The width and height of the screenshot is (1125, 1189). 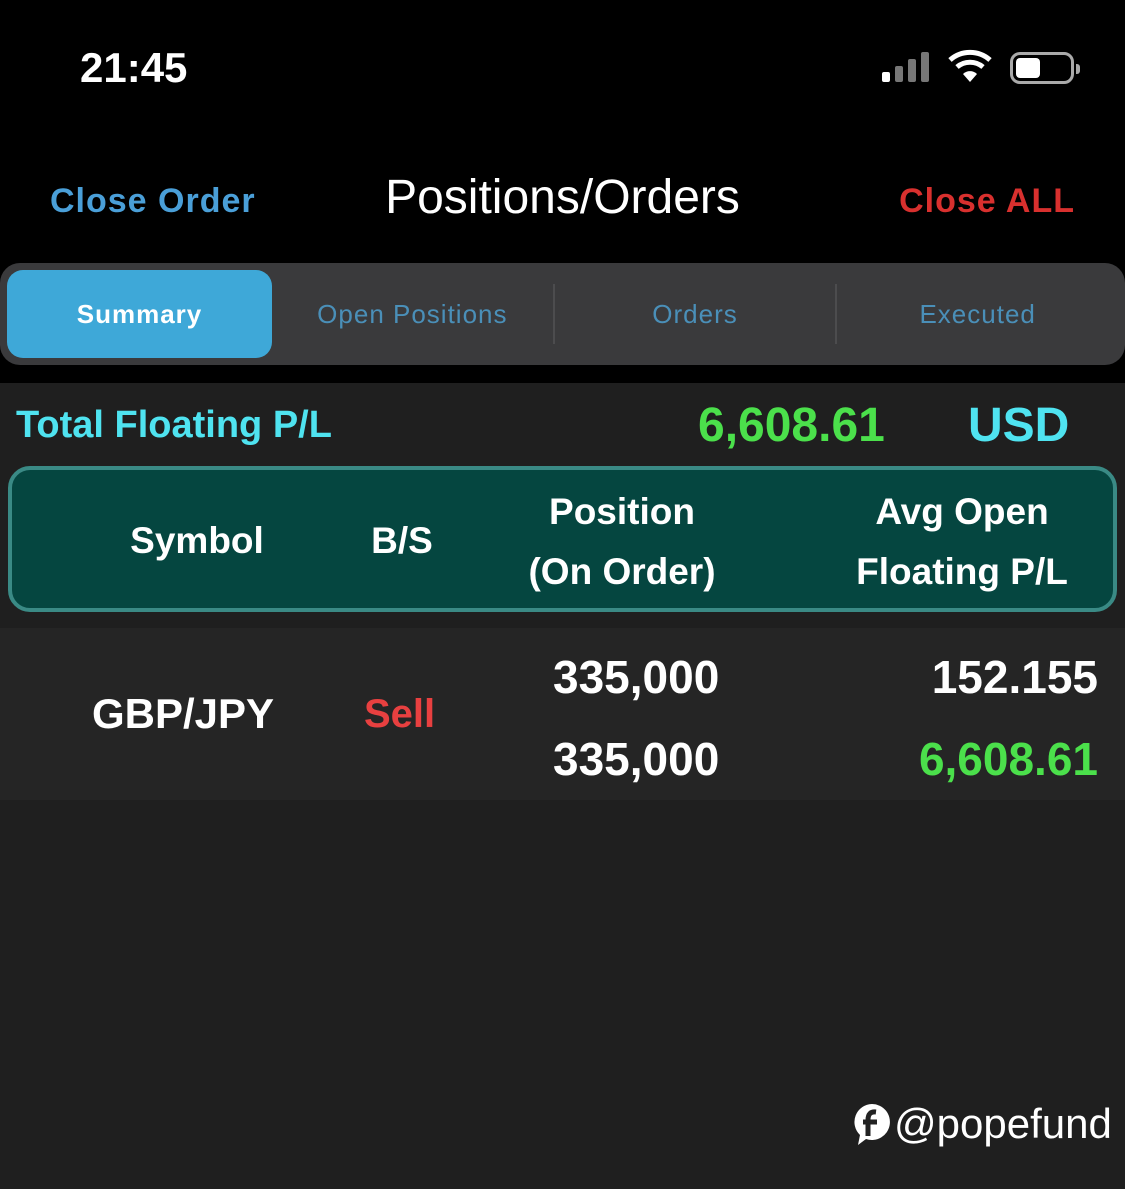 I want to click on tab-summary: Summary, so click(x=139, y=314).